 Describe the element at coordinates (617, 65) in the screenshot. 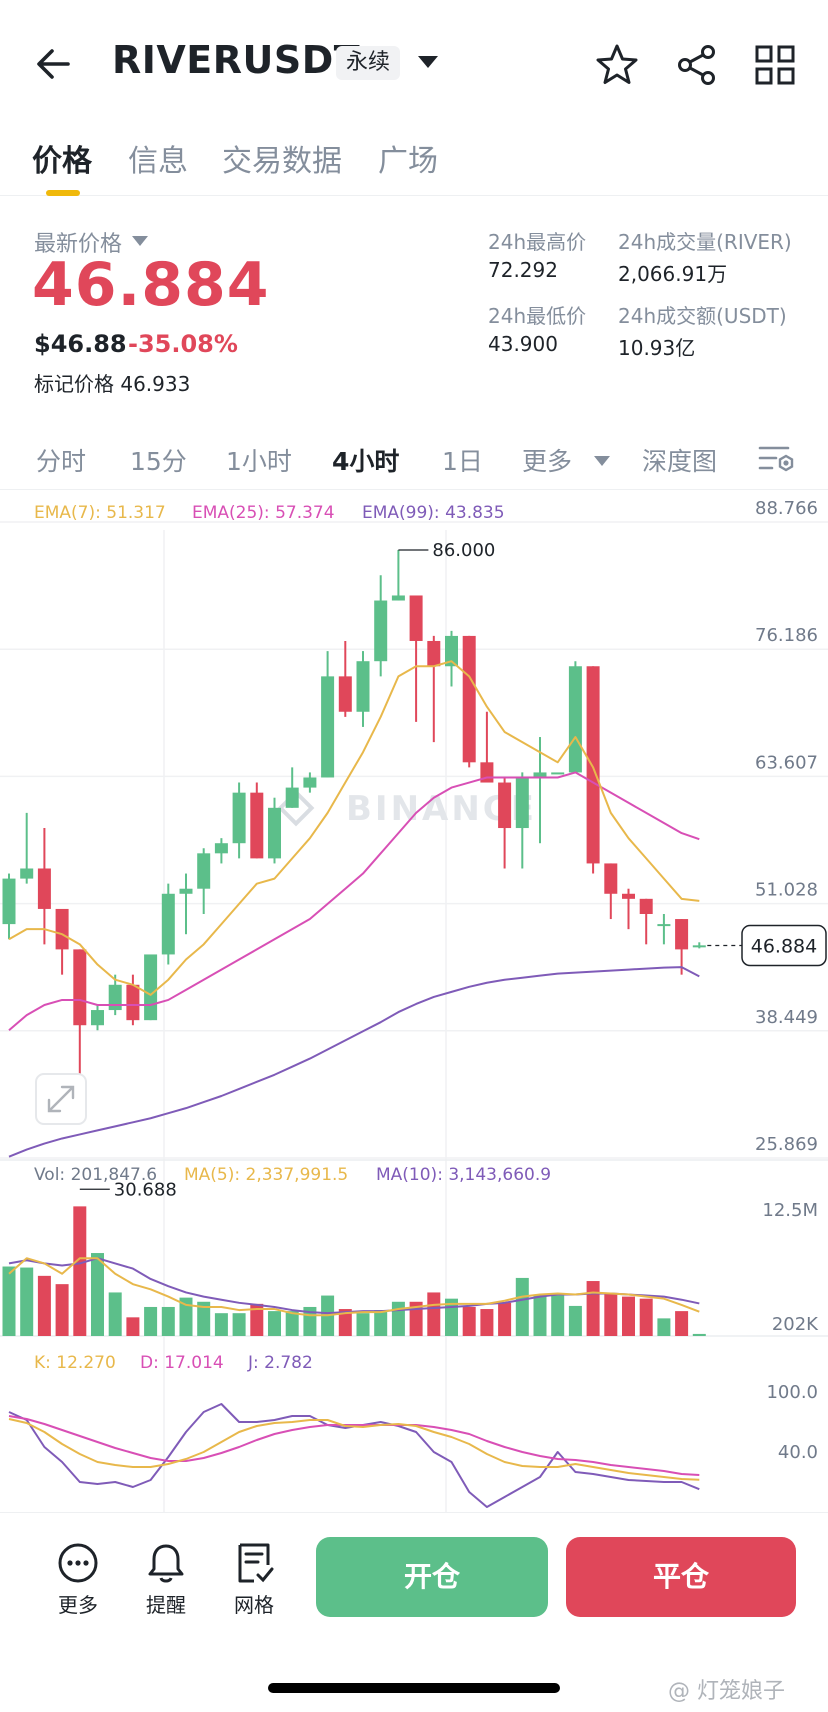

I see `star-icon` at that location.